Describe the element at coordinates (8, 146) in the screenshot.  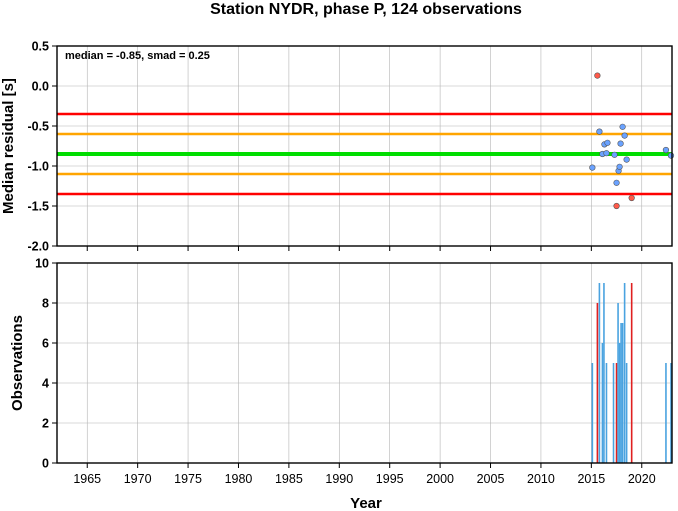
I see `residual-y-label: Median residual [s]` at that location.